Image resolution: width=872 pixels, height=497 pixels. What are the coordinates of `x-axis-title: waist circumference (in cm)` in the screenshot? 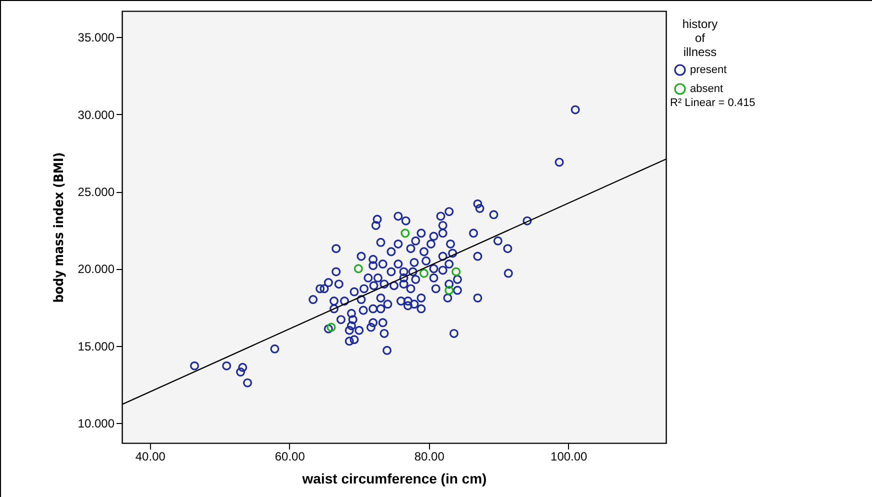 It's located at (394, 478).